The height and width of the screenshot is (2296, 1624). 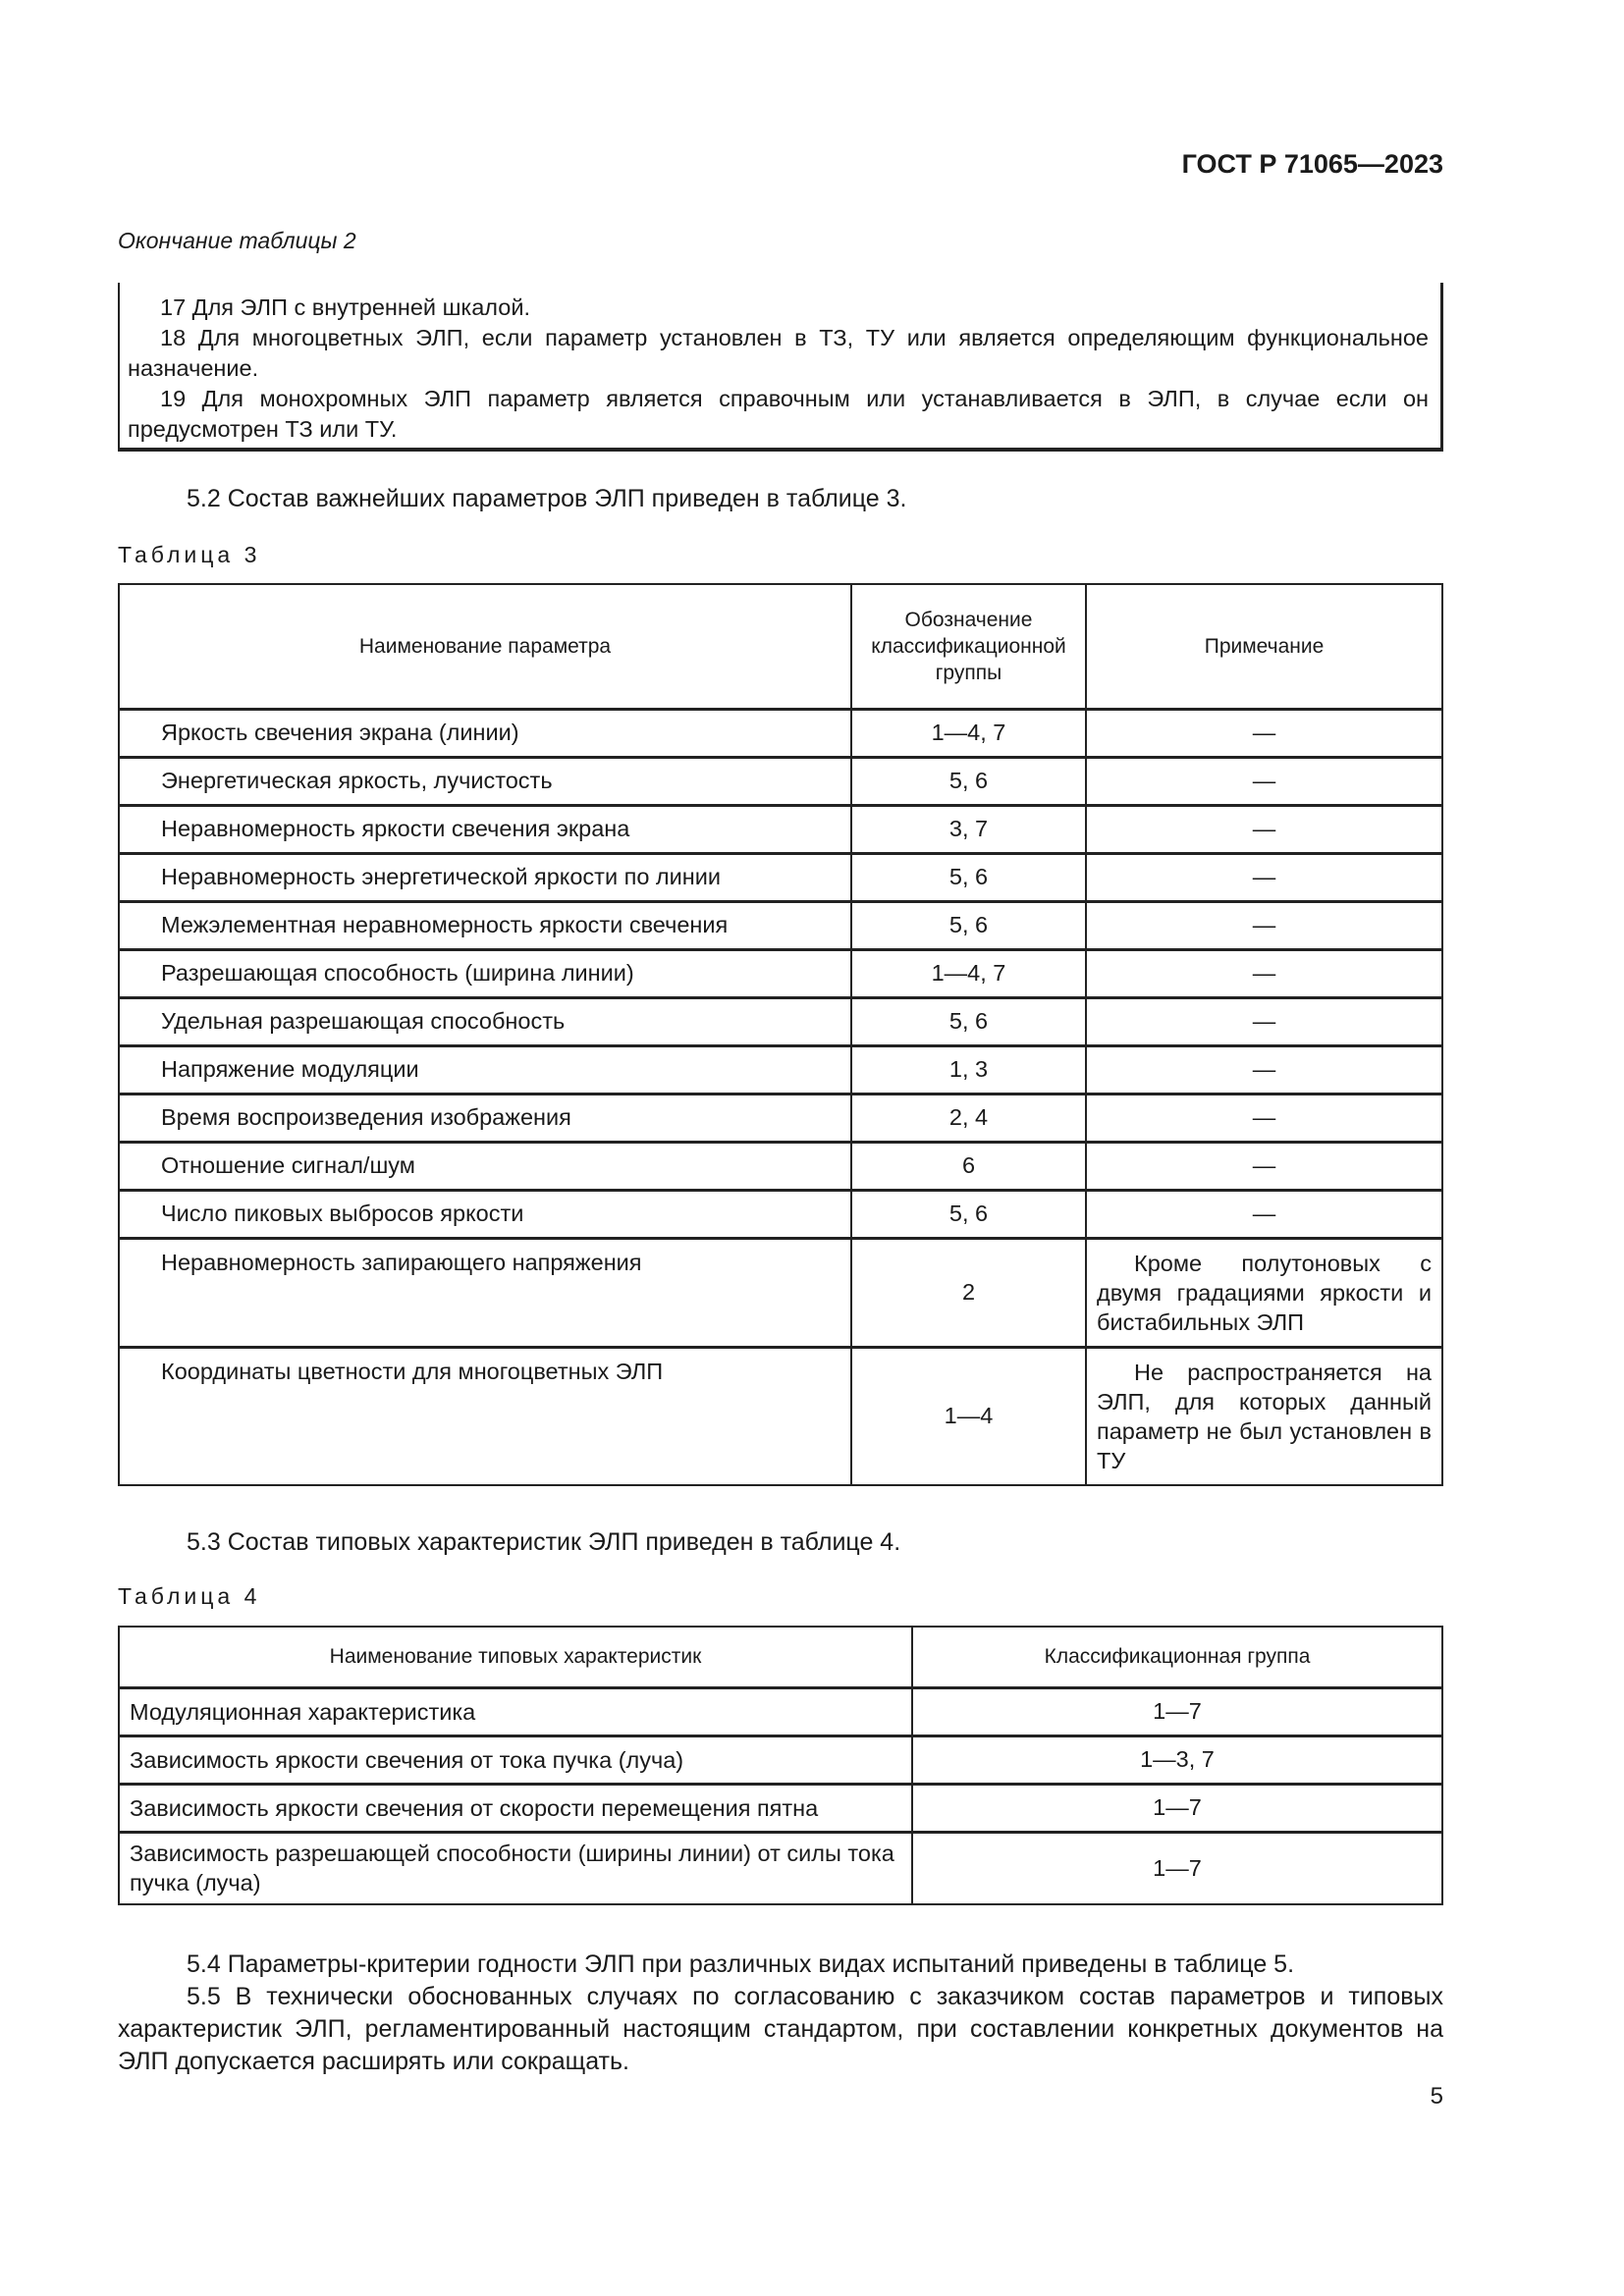 I want to click on characteristic-name-cell: Модуляционная характеристика, so click(x=515, y=1710).